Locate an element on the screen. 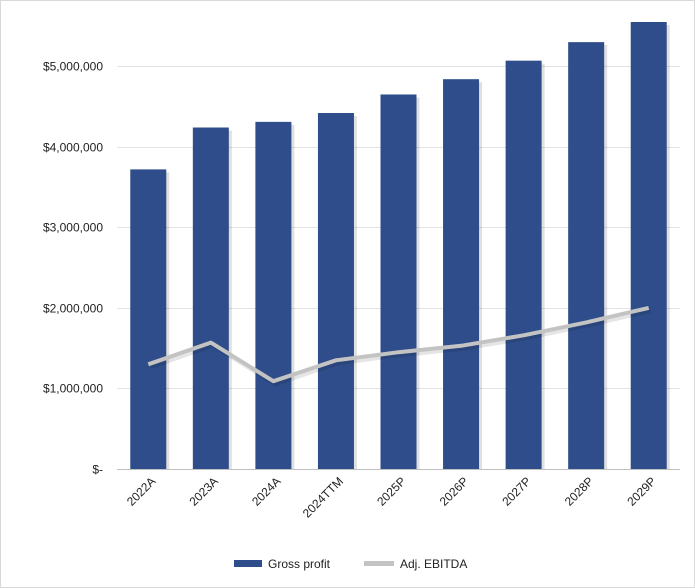  x-tick-label: 2026P is located at coordinates (454, 491).